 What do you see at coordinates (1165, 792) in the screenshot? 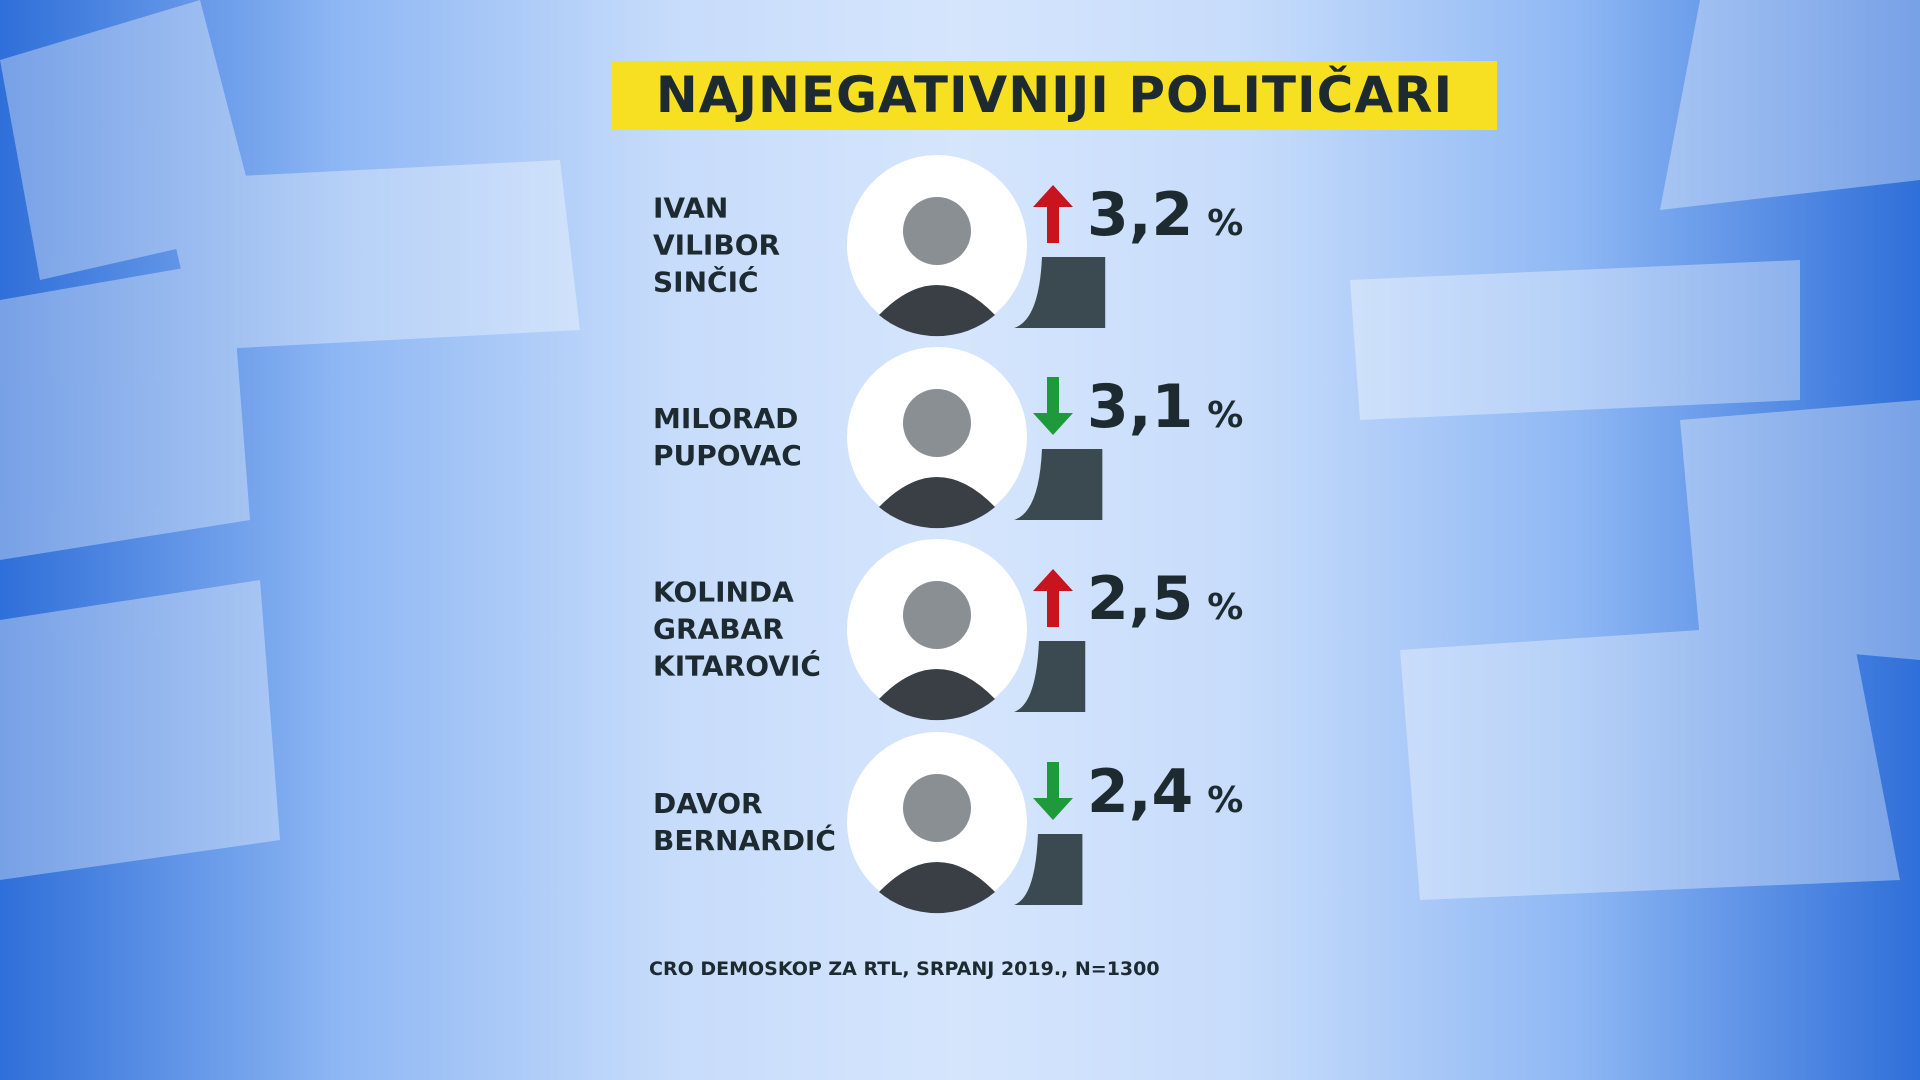
I see `value-label: 2,4%` at bounding box center [1165, 792].